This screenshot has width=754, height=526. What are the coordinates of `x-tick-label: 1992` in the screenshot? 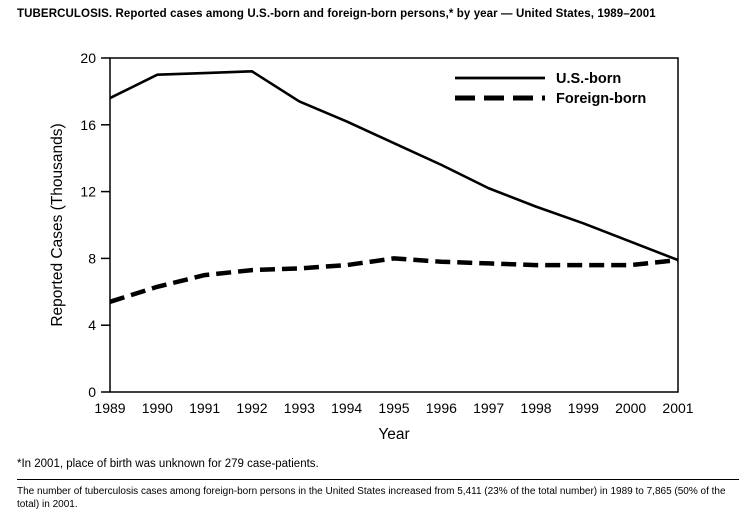 It's located at (251, 408).